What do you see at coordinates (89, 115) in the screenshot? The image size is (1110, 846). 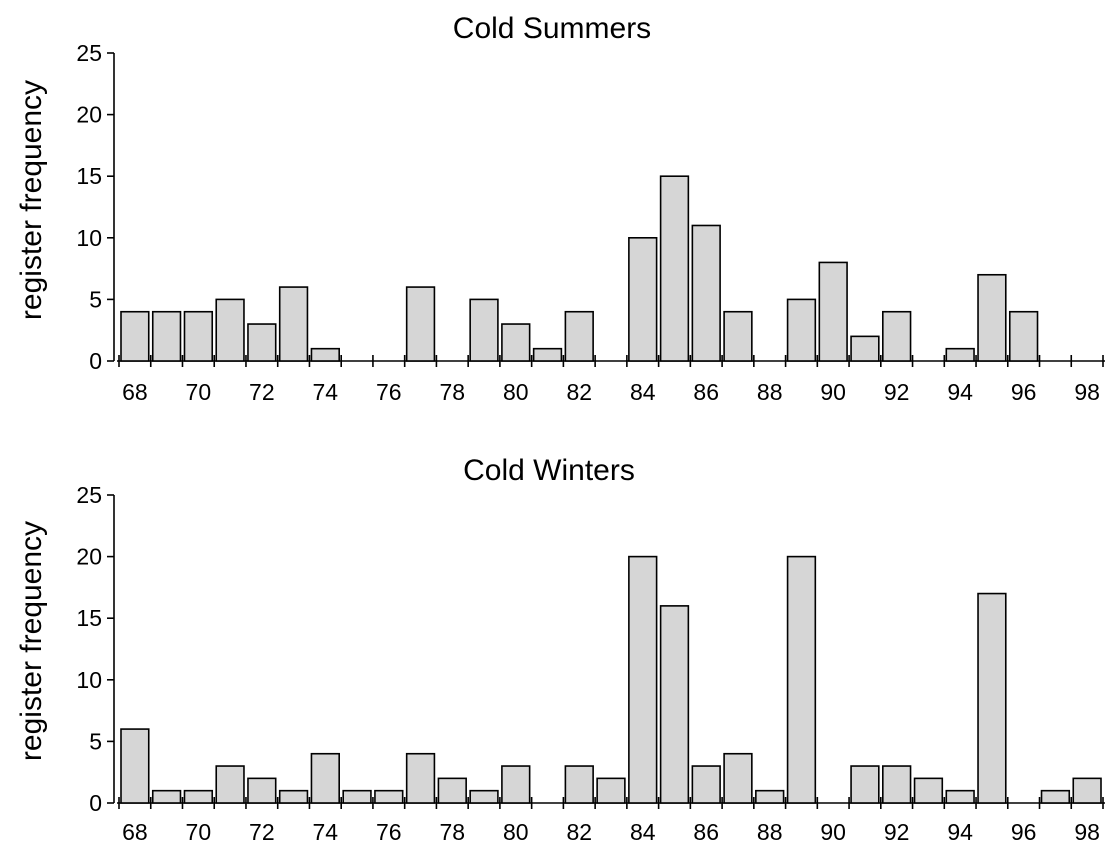 I see `y-tick-label: 20` at bounding box center [89, 115].